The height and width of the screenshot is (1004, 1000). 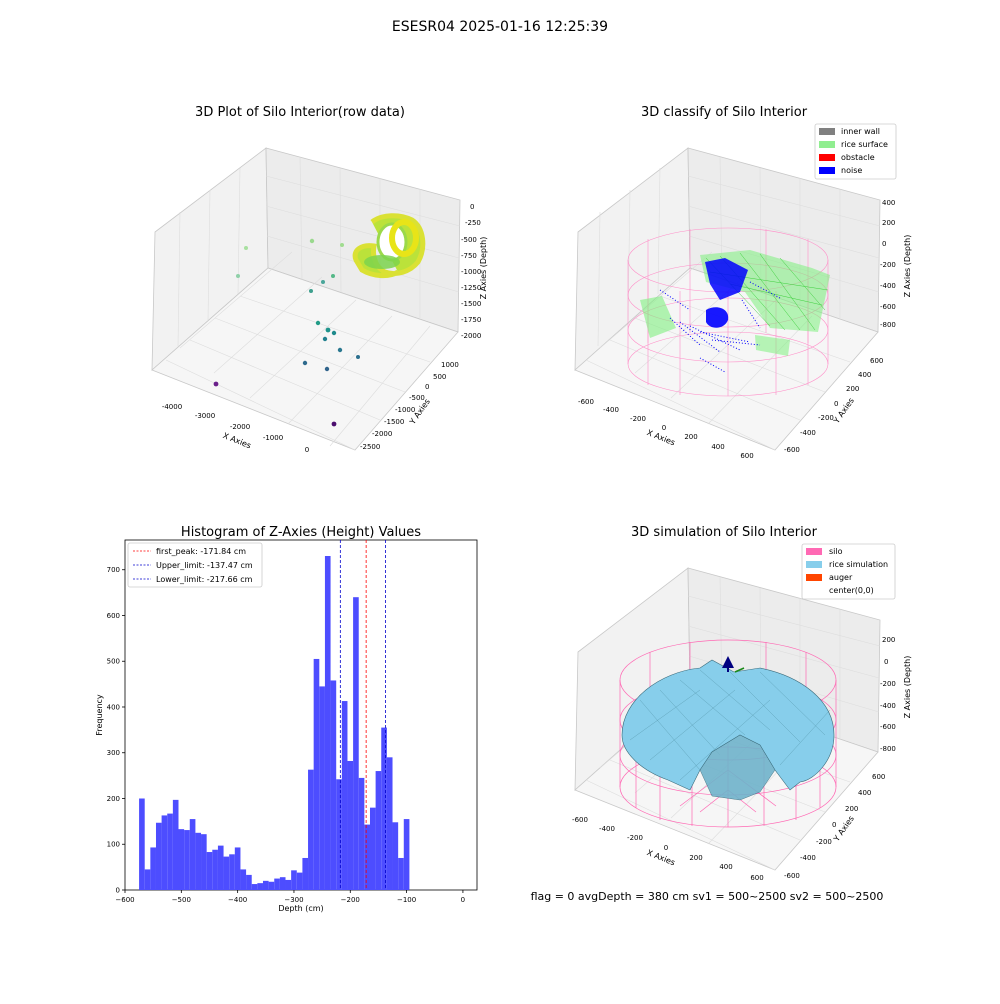 What do you see at coordinates (293, 900) in the screenshot?
I see `x-tick-label: −300` at bounding box center [293, 900].